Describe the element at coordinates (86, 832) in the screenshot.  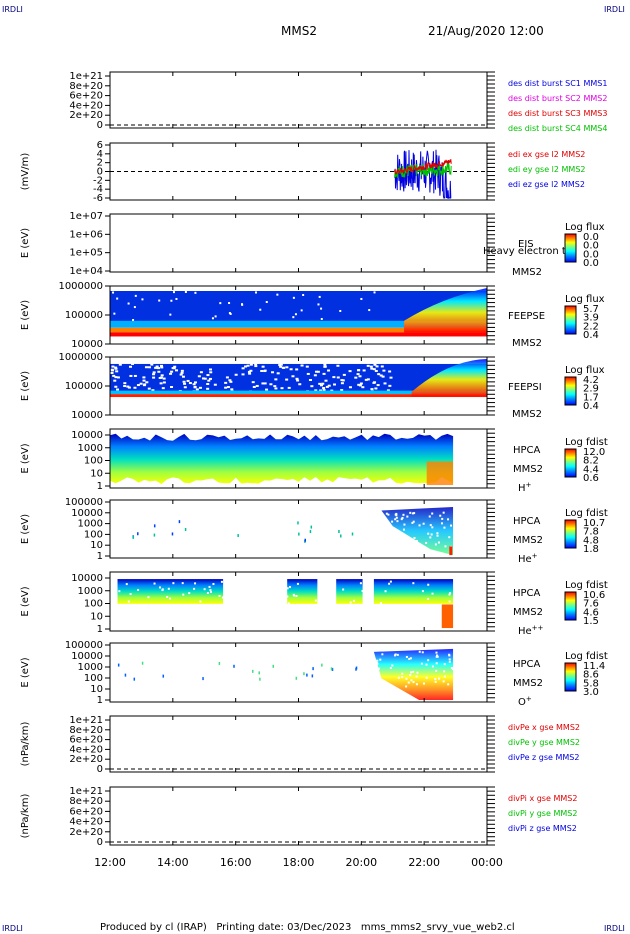
I see `y-tick-label: 2e+20` at that location.